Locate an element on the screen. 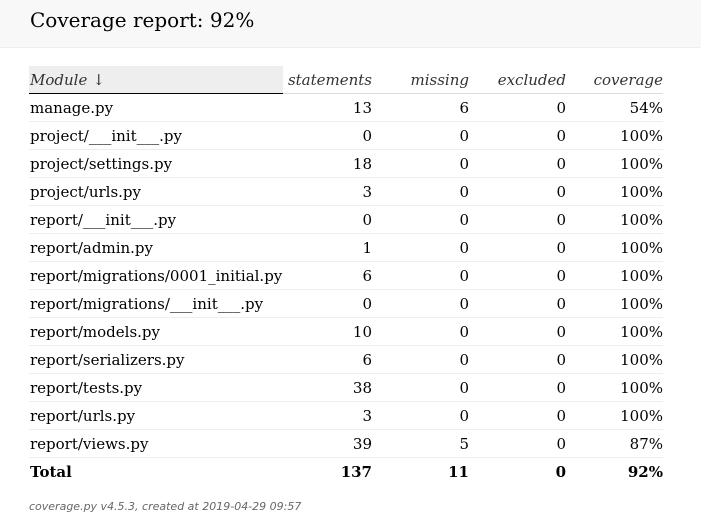 The height and width of the screenshot is (527, 701). module-link: report/serializers.py is located at coordinates (156, 359).